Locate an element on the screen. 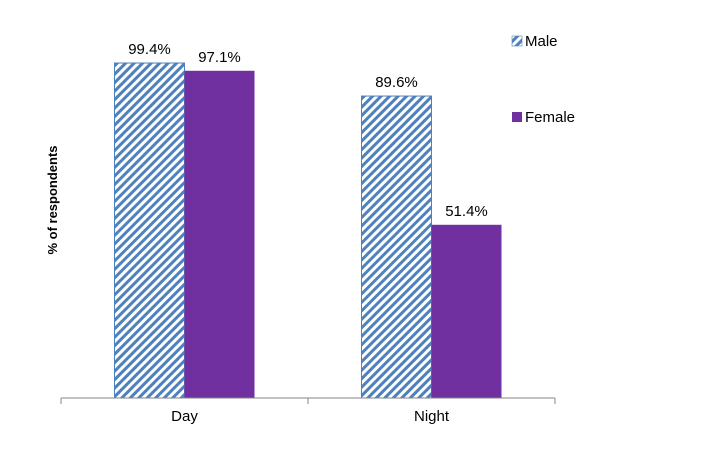 The height and width of the screenshot is (453, 712). legend-swatch-female is located at coordinates (517, 117).